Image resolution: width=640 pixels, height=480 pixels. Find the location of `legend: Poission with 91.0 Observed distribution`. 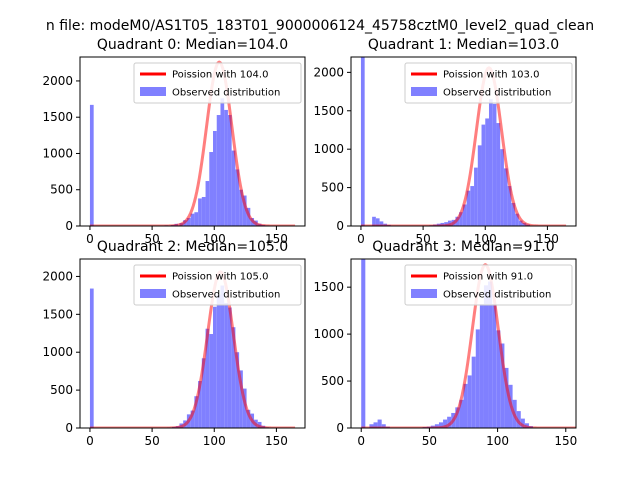

legend: Poission with 91.0 Observed distribution is located at coordinates (488, 285).